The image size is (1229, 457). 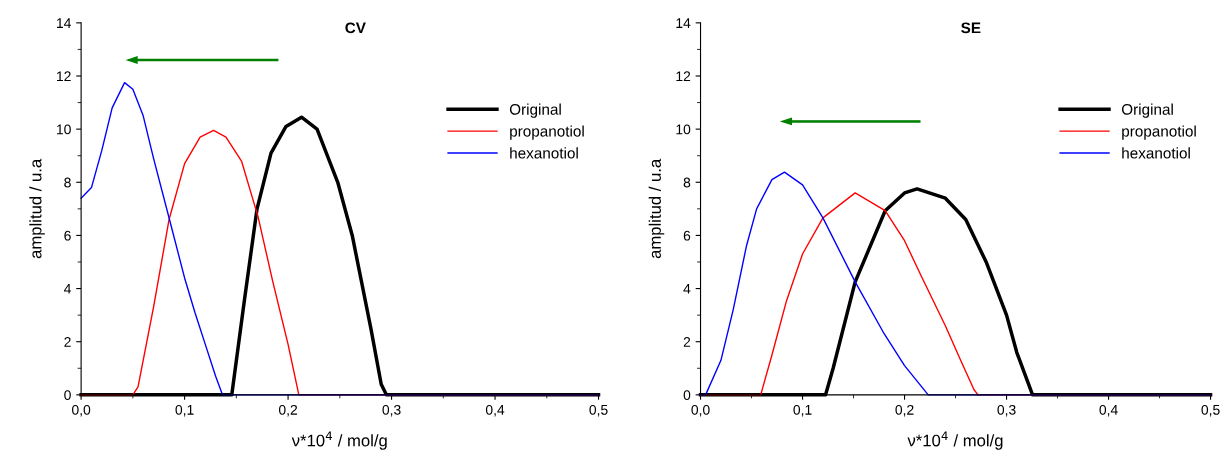 I want to click on chart-title: SE, so click(x=971, y=28).